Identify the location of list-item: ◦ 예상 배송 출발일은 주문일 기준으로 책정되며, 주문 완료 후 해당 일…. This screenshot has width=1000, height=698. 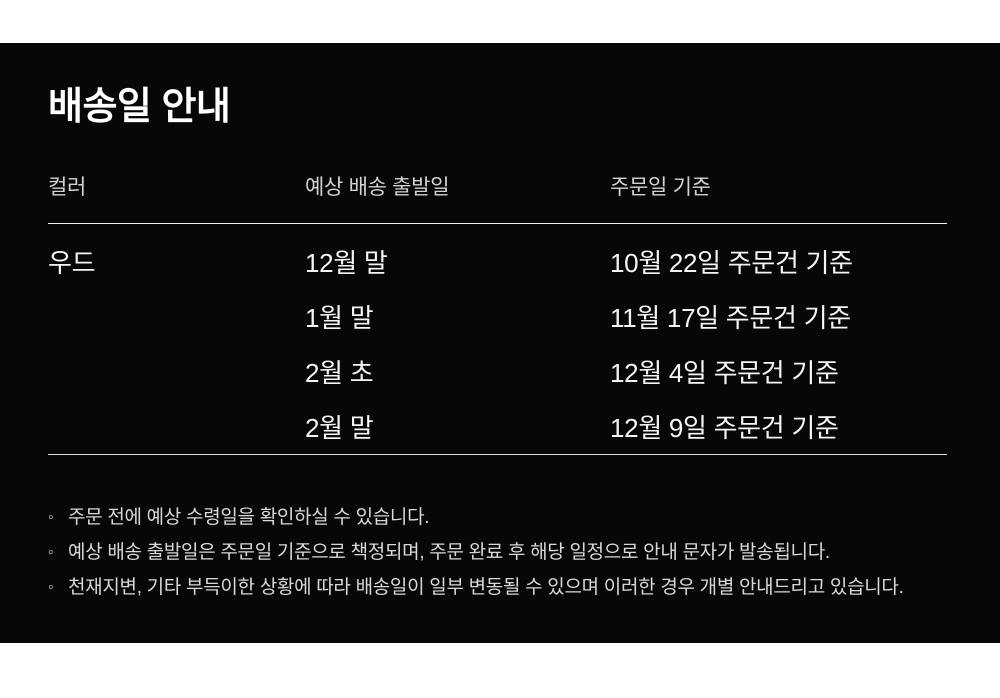
(497, 552).